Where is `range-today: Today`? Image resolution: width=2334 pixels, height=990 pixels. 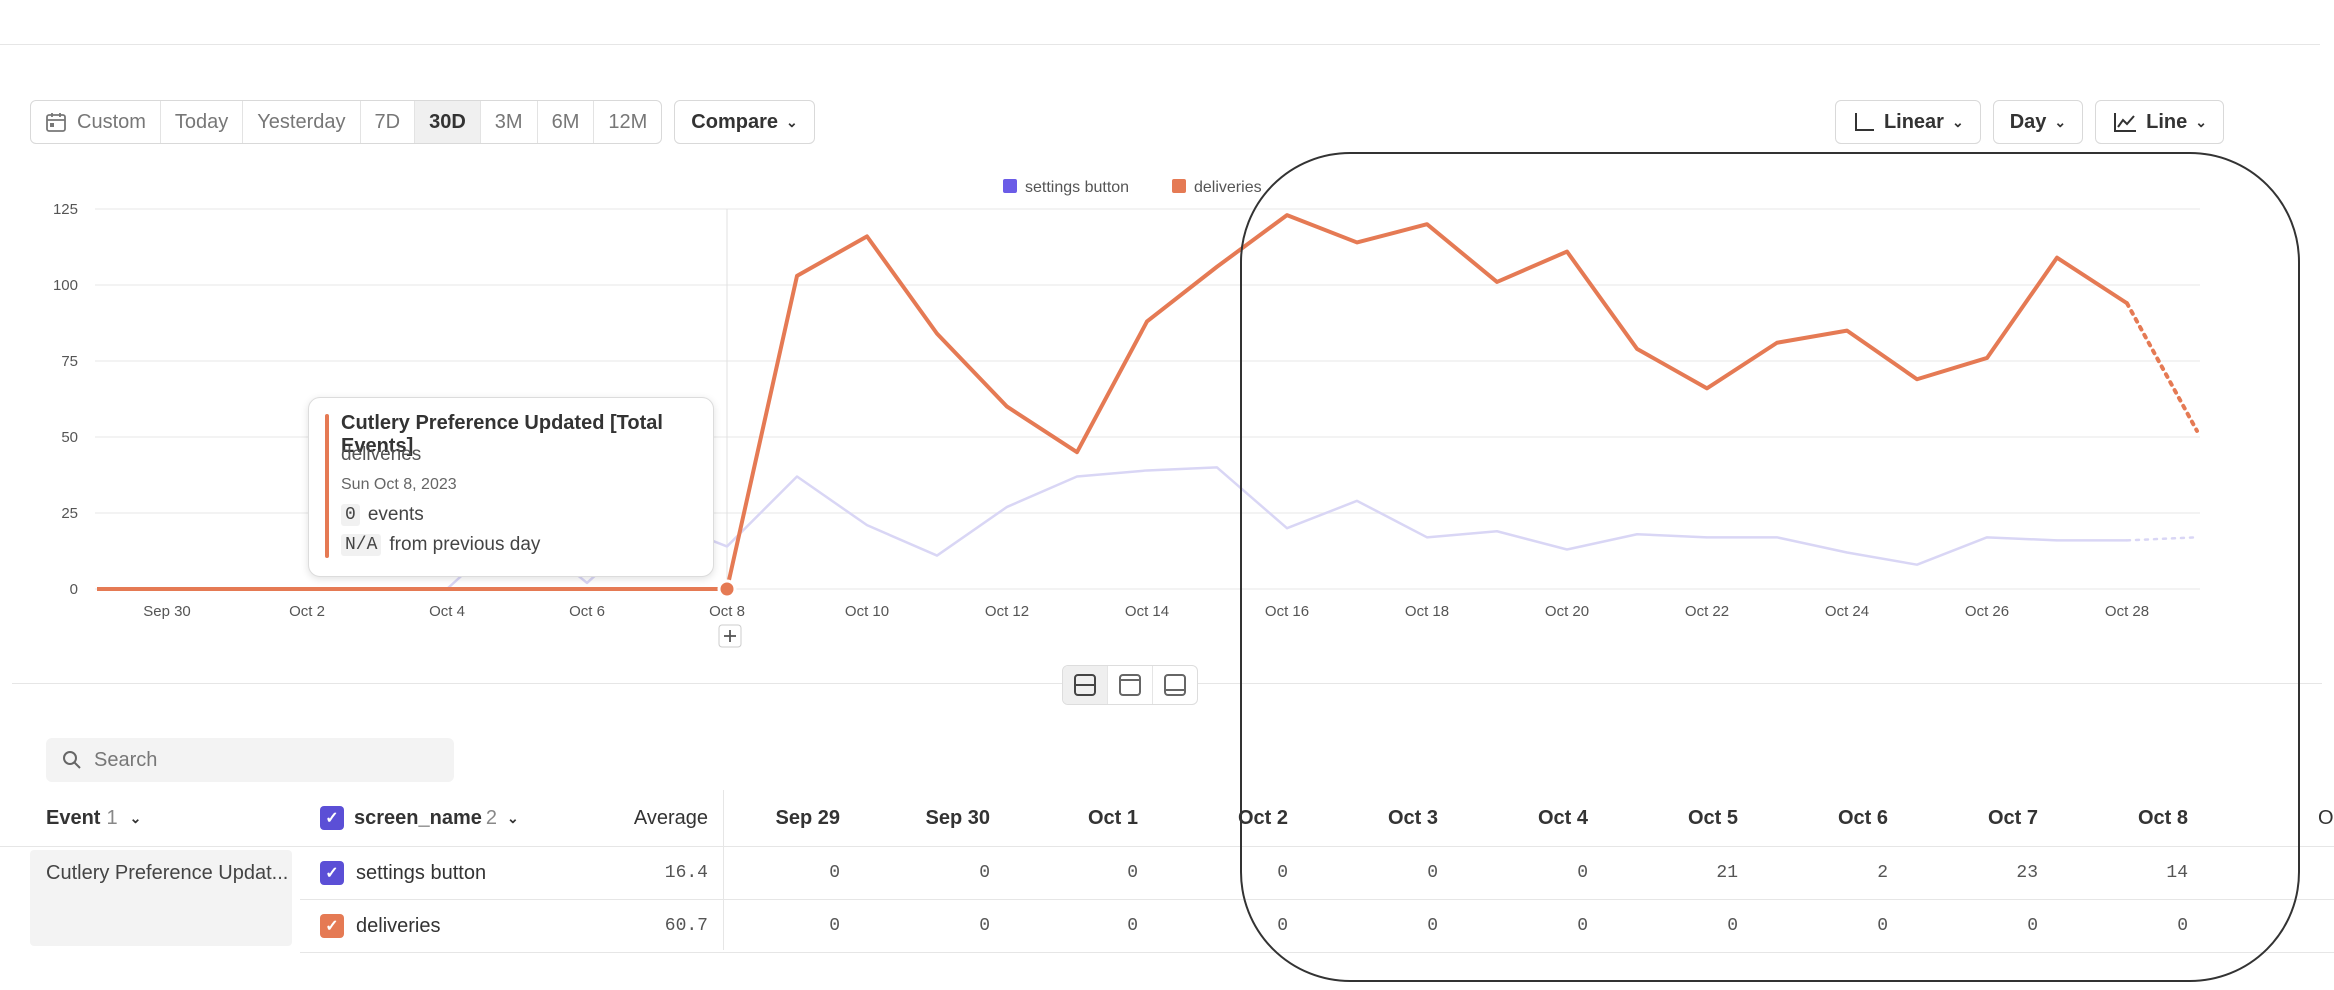
range-today: Today is located at coordinates (202, 122).